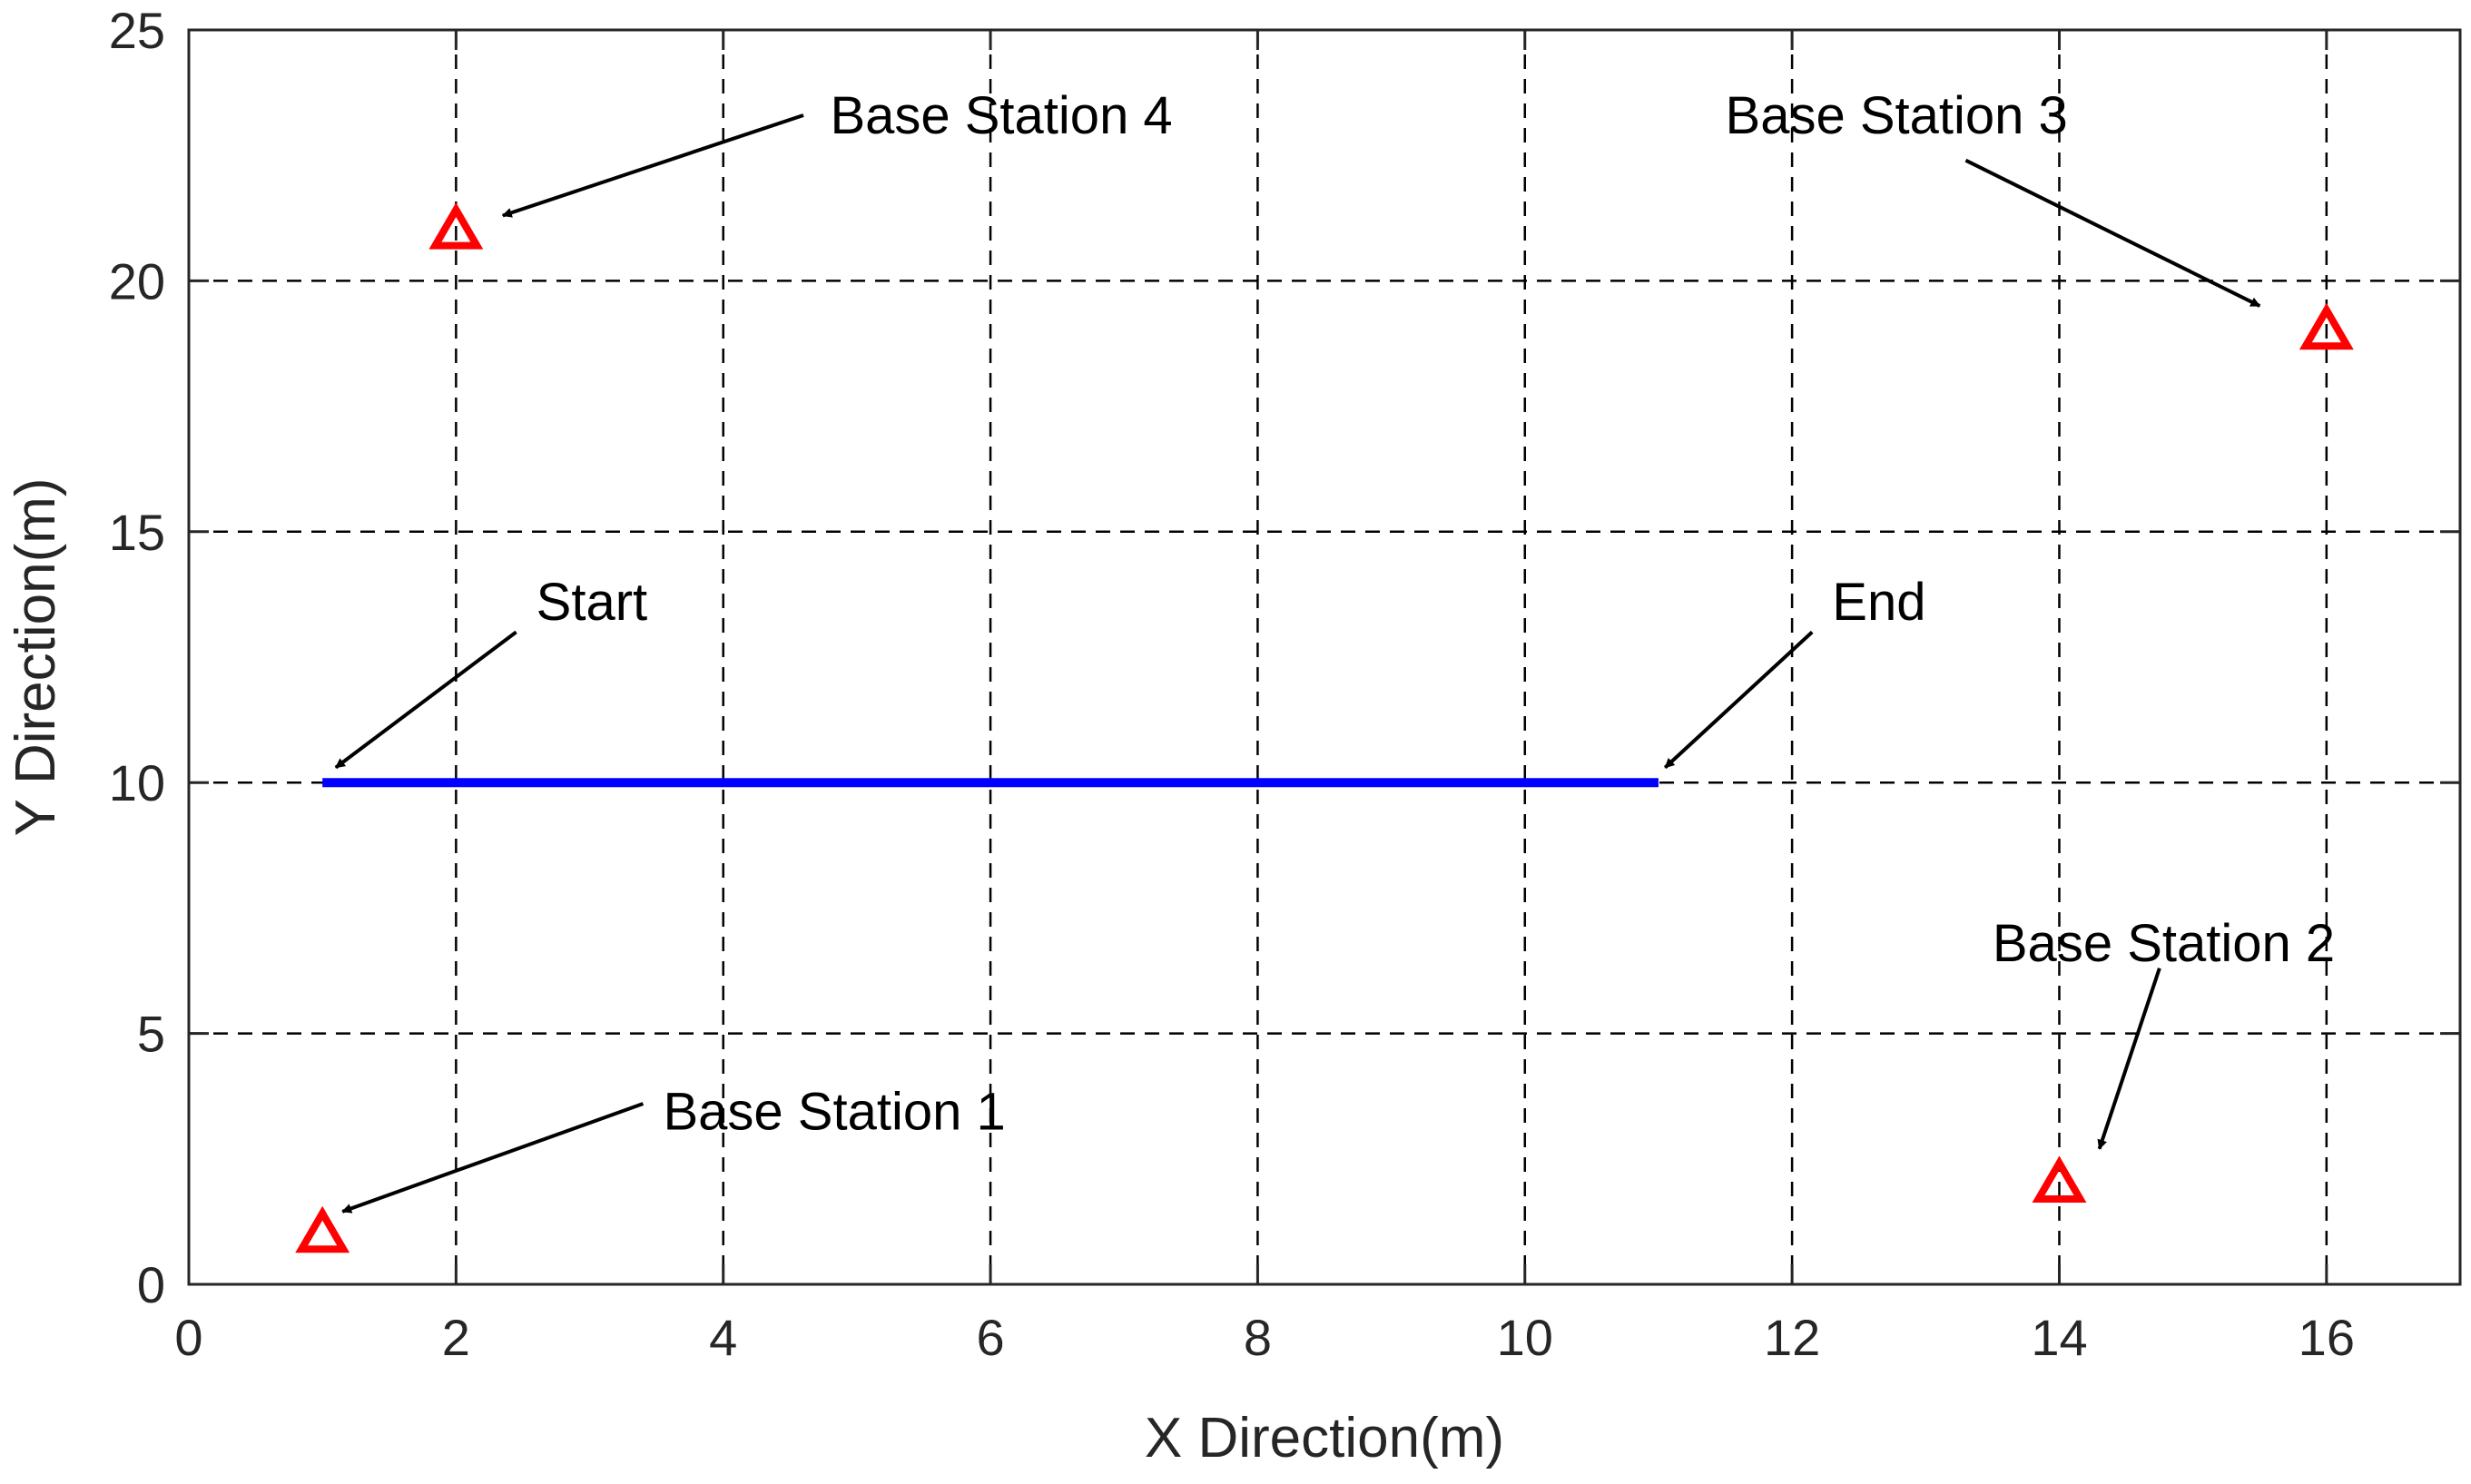 Image resolution: width=2471 pixels, height=1484 pixels. Describe the element at coordinates (137, 281) in the screenshot. I see `y-tick-label: 20` at that location.